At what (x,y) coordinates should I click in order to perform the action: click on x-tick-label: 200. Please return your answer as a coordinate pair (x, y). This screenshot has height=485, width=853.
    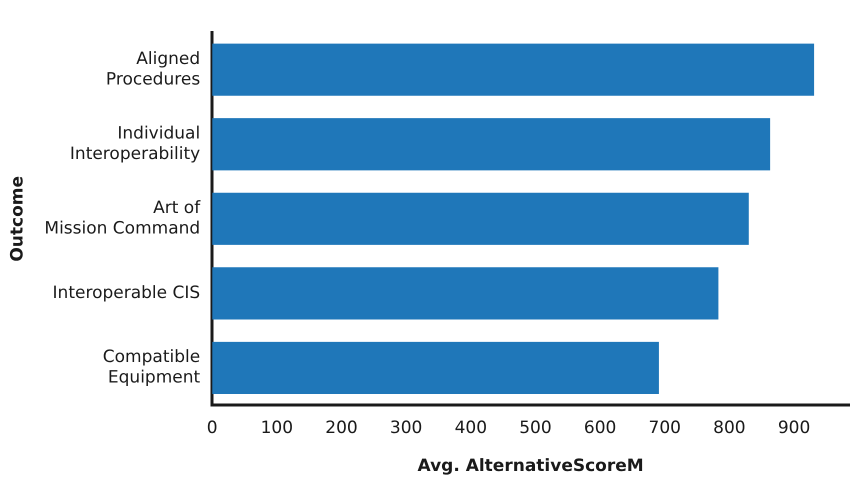
    Looking at the image, I should click on (341, 428).